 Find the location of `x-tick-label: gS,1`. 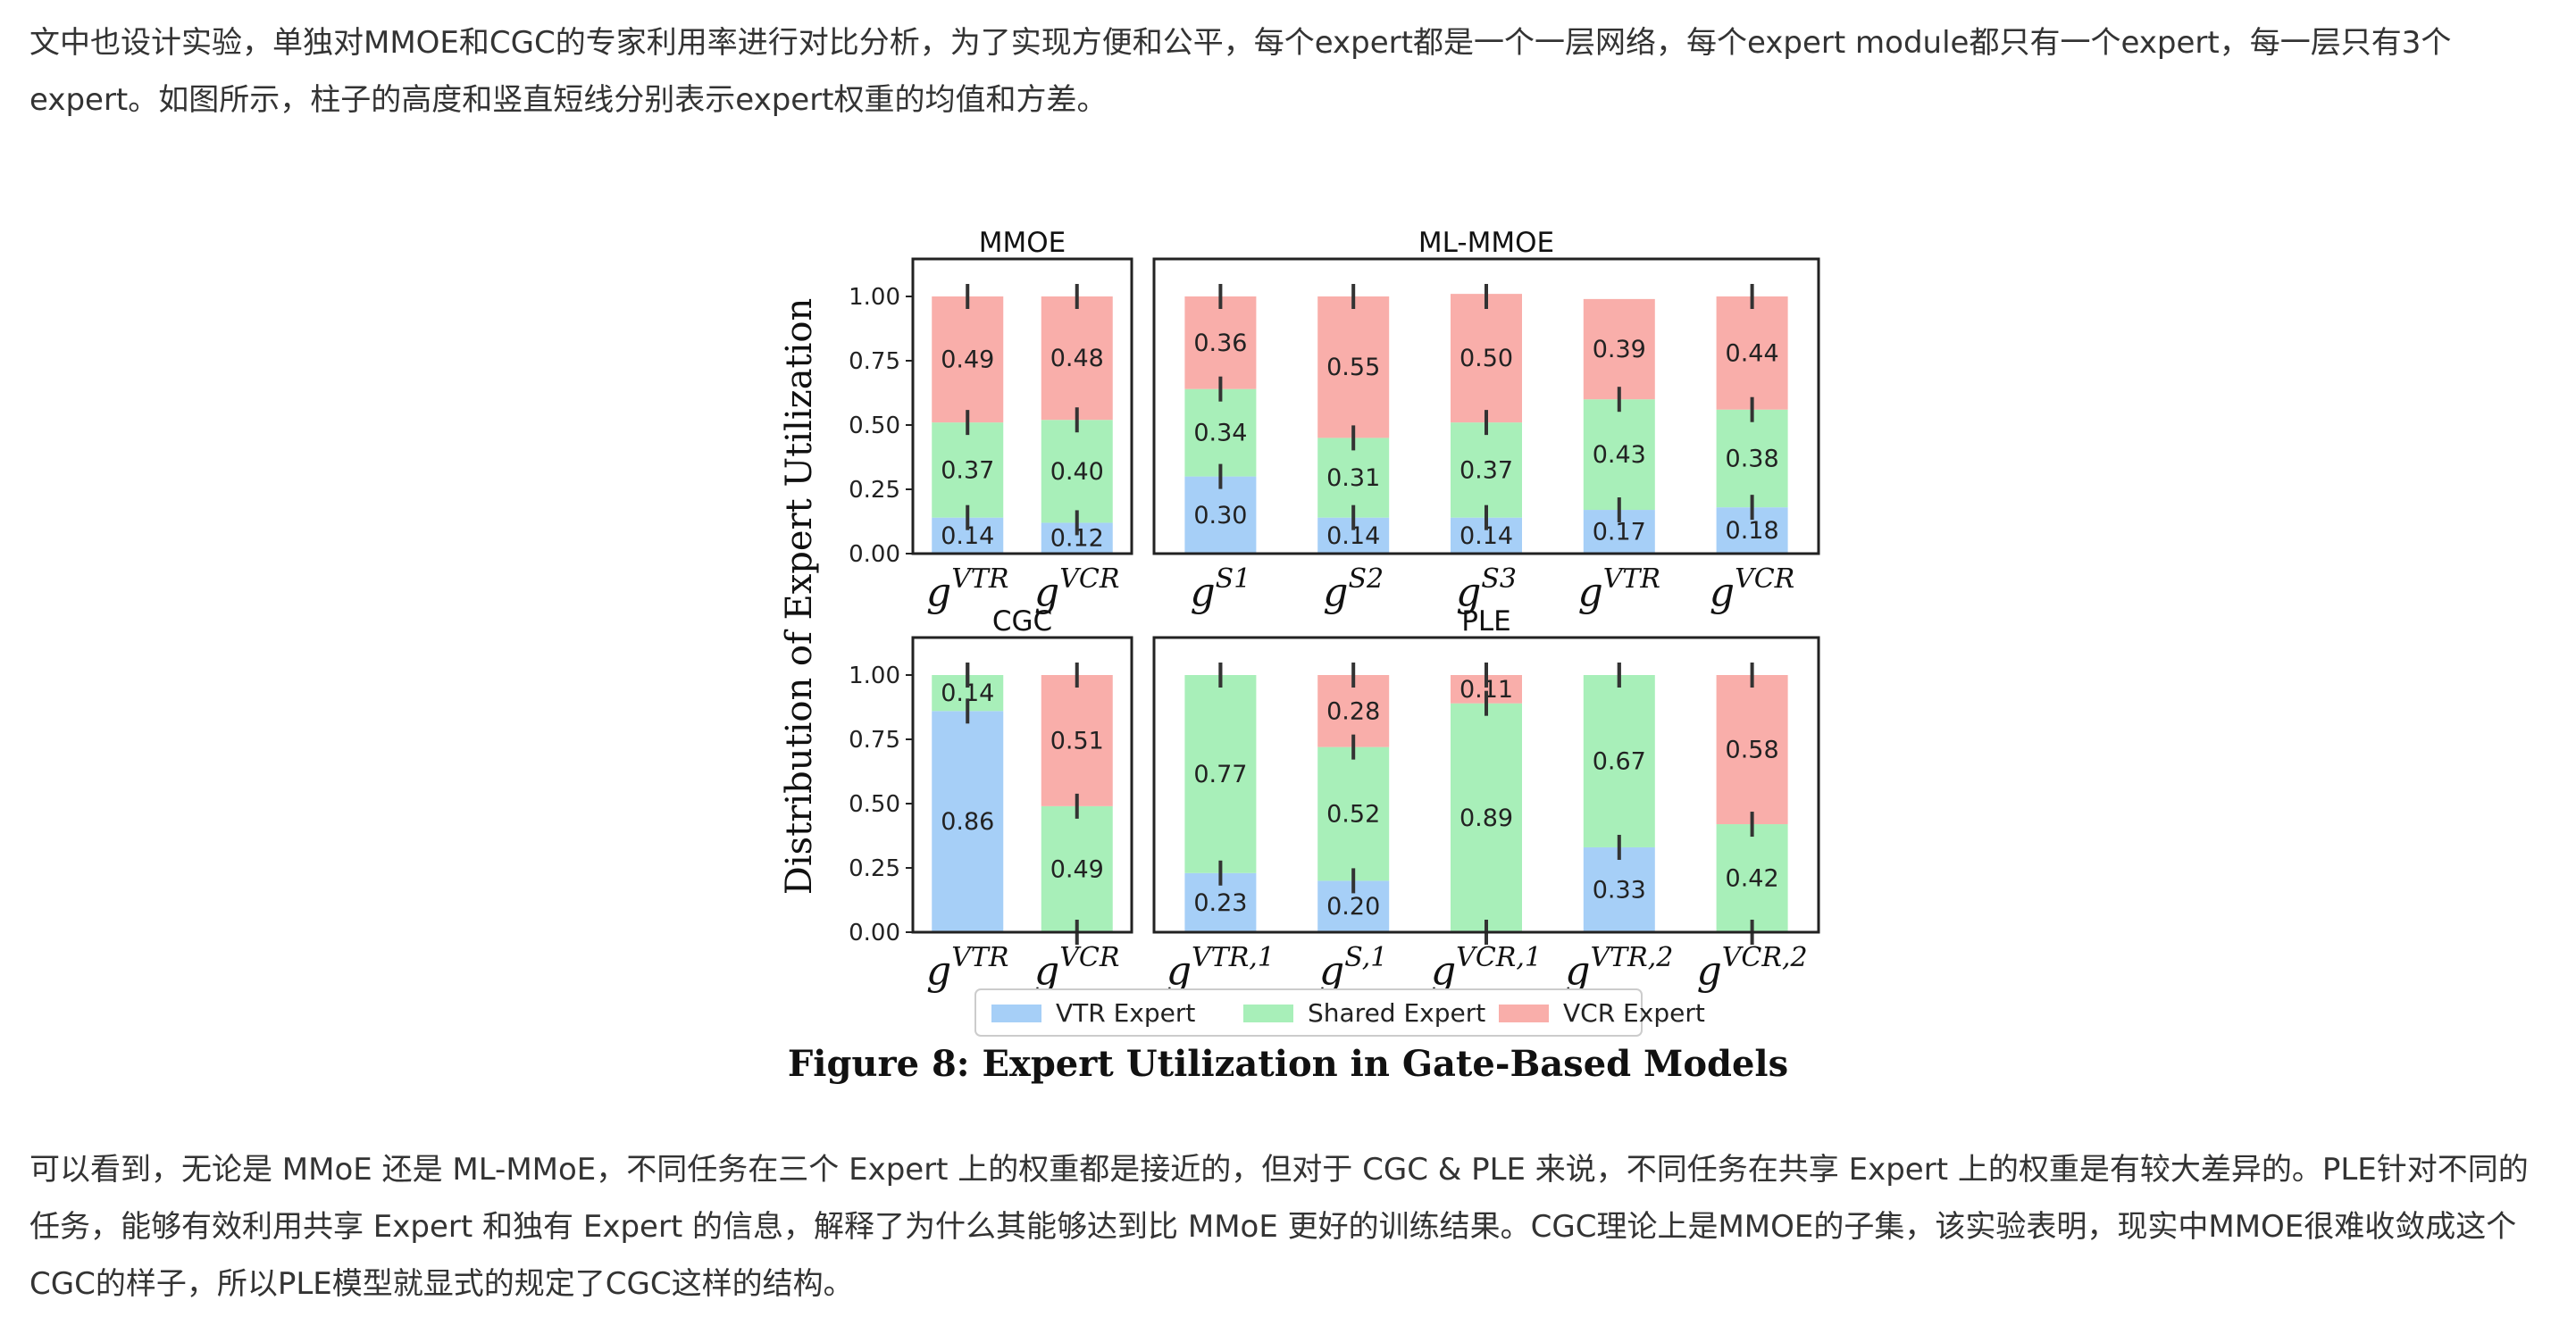

x-tick-label: gS,1 is located at coordinates (1353, 968).